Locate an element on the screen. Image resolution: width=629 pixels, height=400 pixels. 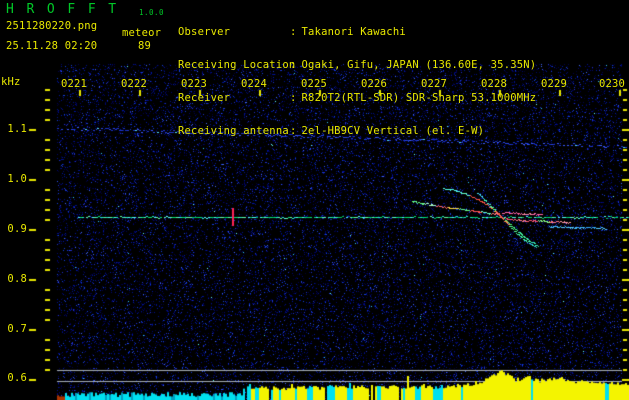
header-field-value: R820T2(RTL-SDR) SDR-Sharp 53.1000MHz is located at coordinates (419, 98).